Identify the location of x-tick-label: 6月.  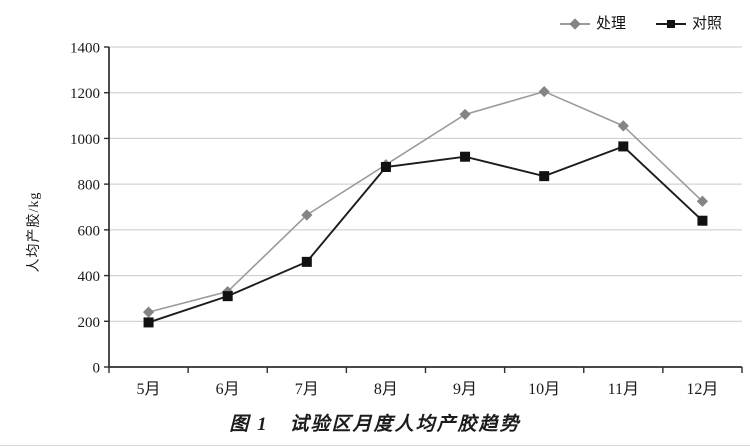
(228, 389).